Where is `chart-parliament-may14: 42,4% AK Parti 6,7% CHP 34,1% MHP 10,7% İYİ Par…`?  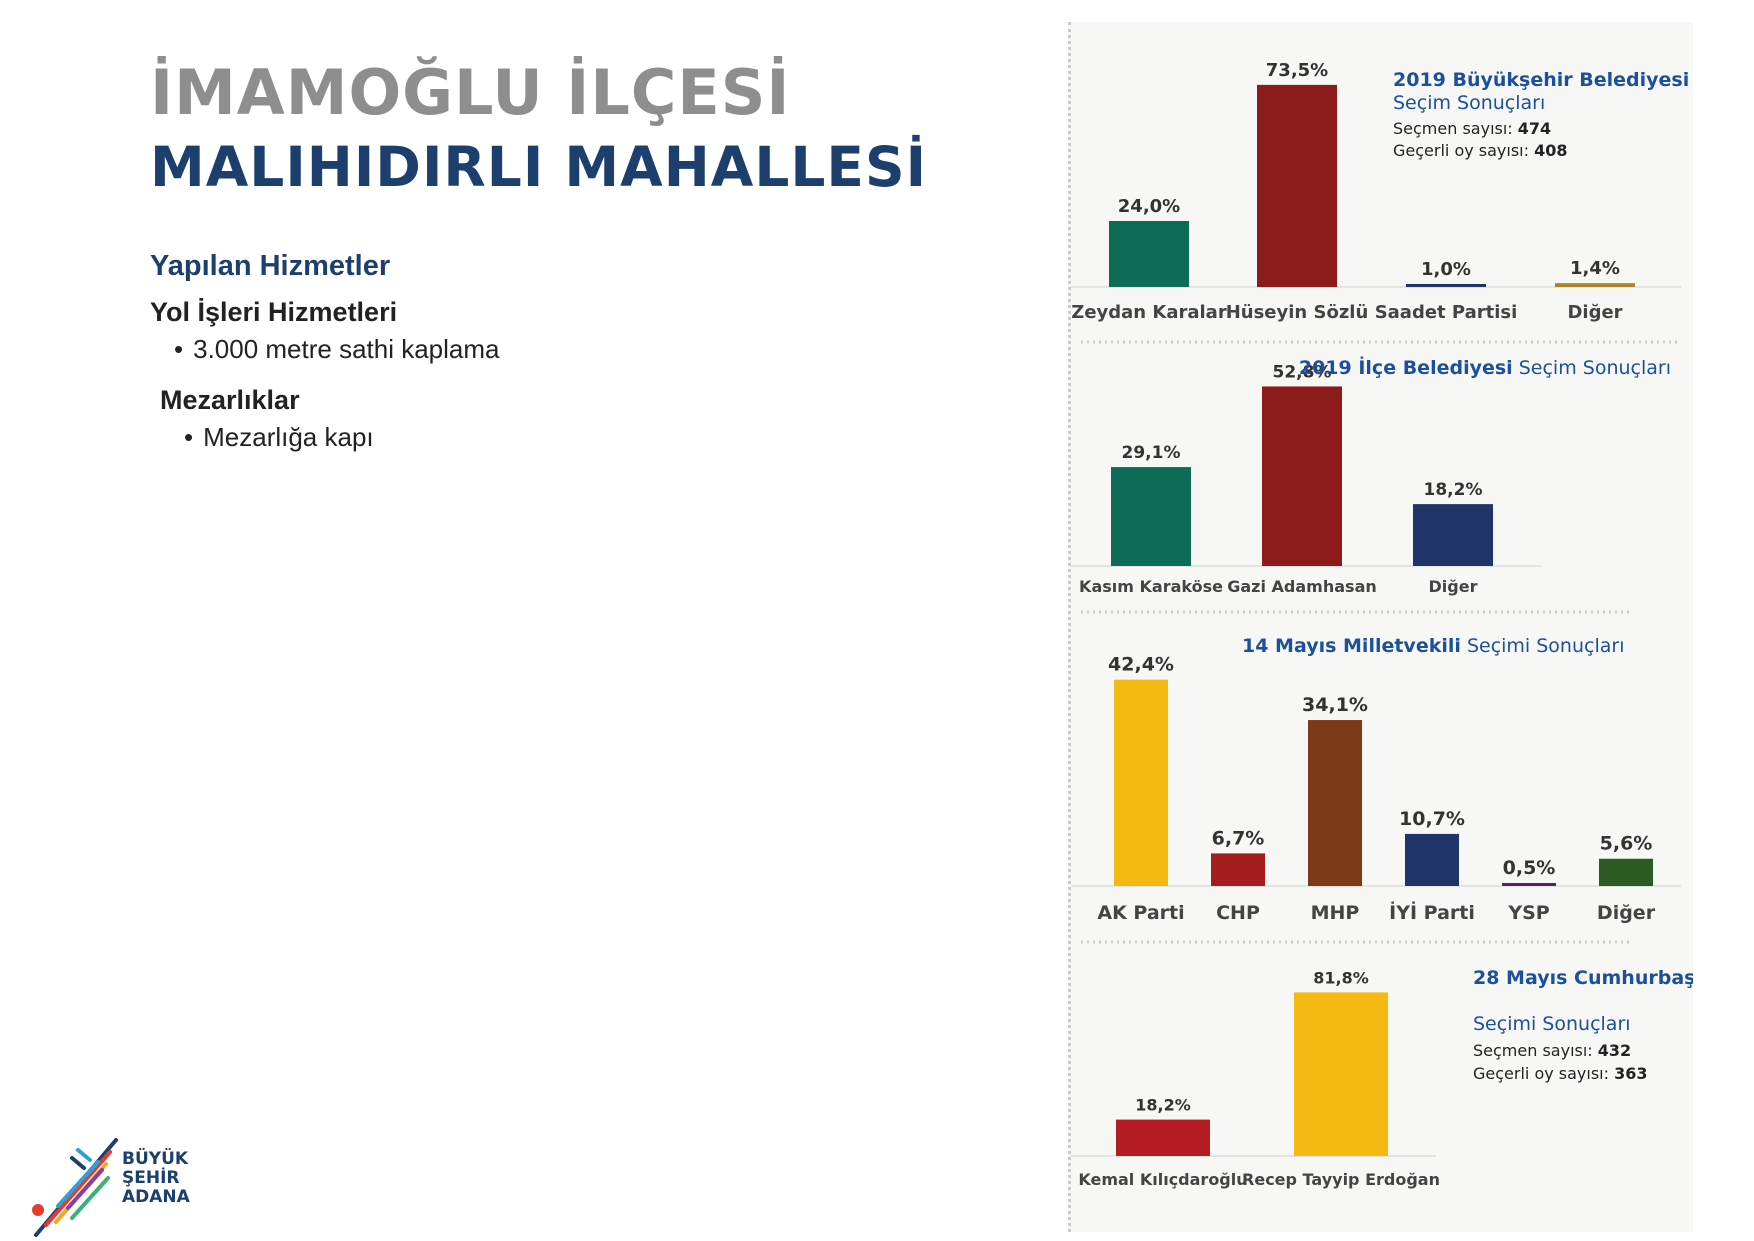 chart-parliament-may14: 42,4% AK Parti 6,7% CHP 34,1% MHP 10,7% İYİ Par… is located at coordinates (1376, 789).